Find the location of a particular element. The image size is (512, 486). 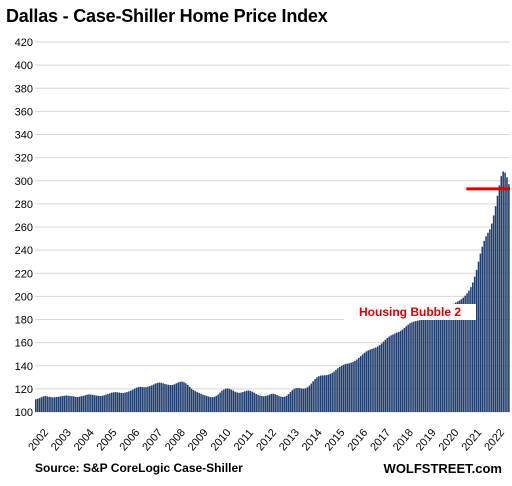

y-tick-label: 340 is located at coordinates (24, 136).